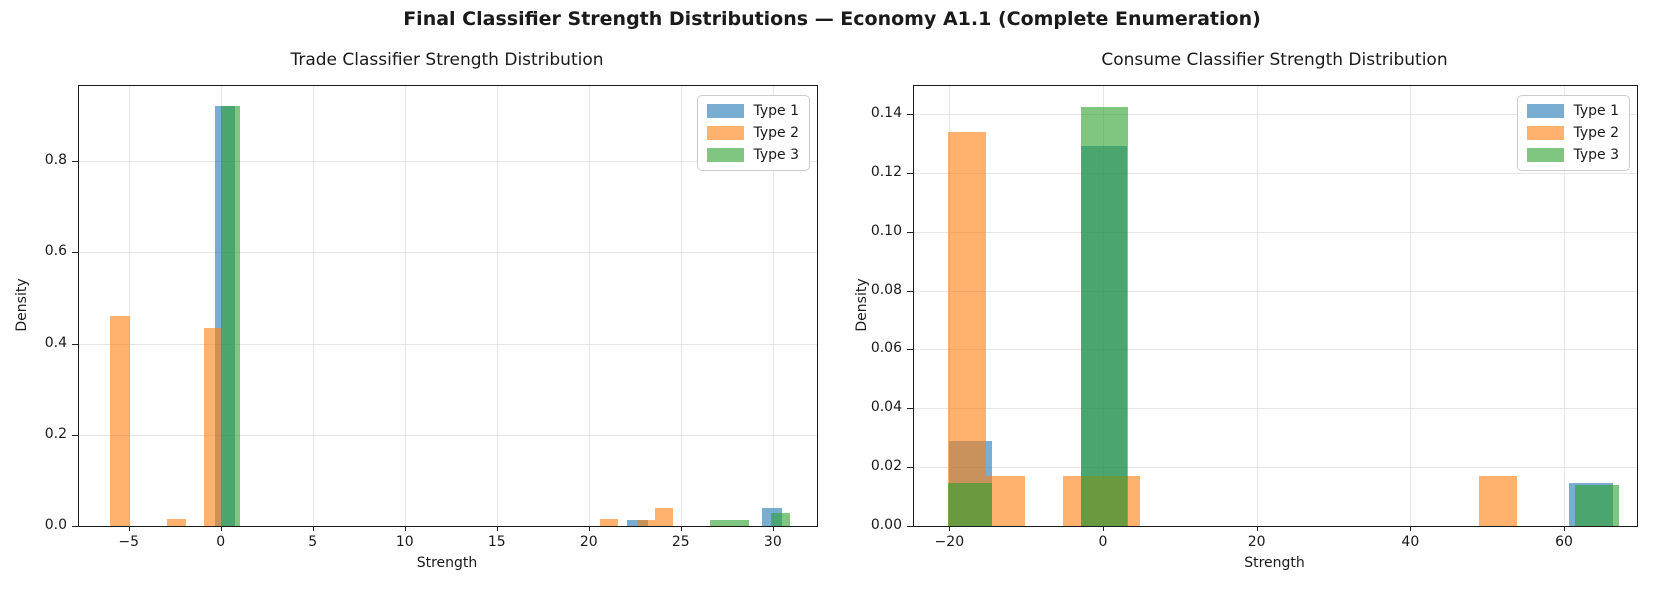 This screenshot has height=592, width=1664. Describe the element at coordinates (1410, 542) in the screenshot. I see `consume-x-tick-label: 40` at that location.